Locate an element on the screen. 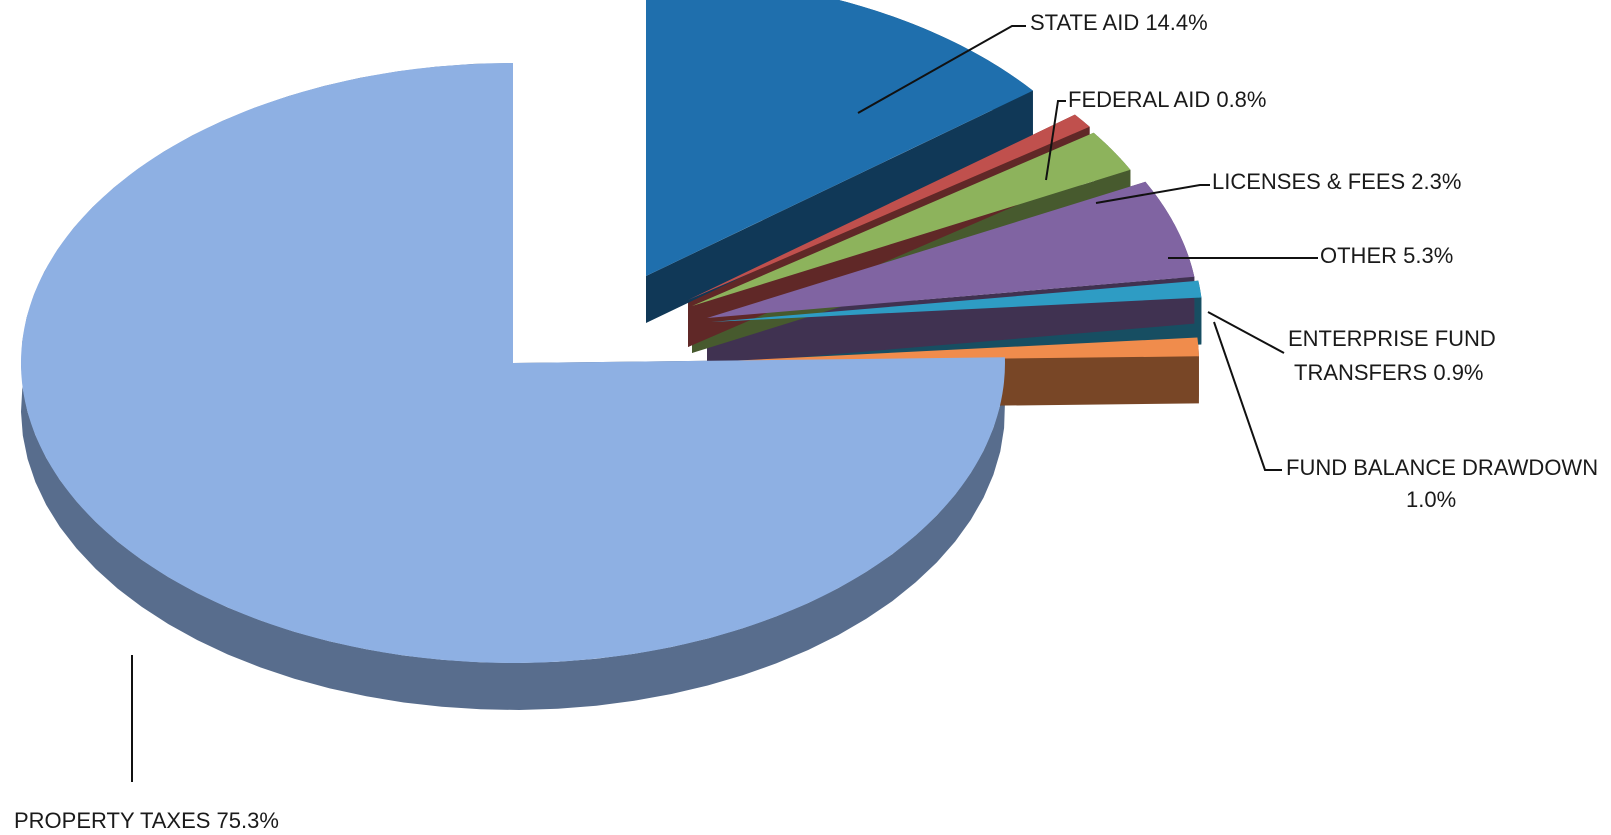  label-fund-balance-line2: 1.0% is located at coordinates (1431, 499).